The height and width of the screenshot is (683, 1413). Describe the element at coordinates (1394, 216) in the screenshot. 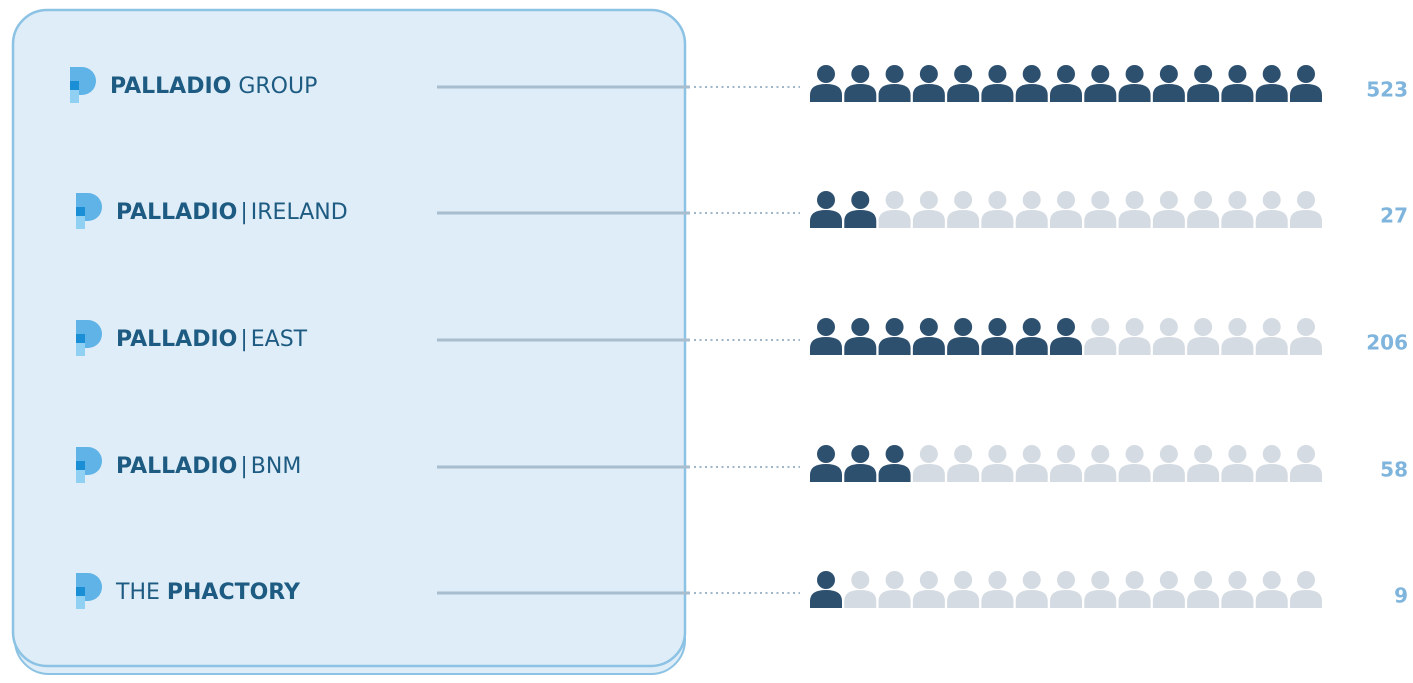

I see `value-label: 27` at that location.